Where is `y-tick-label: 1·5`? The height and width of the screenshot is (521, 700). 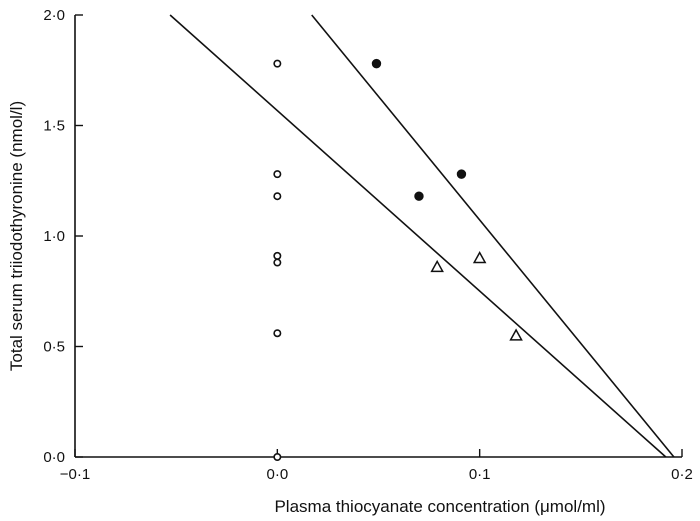 y-tick-label: 1·5 is located at coordinates (54, 126).